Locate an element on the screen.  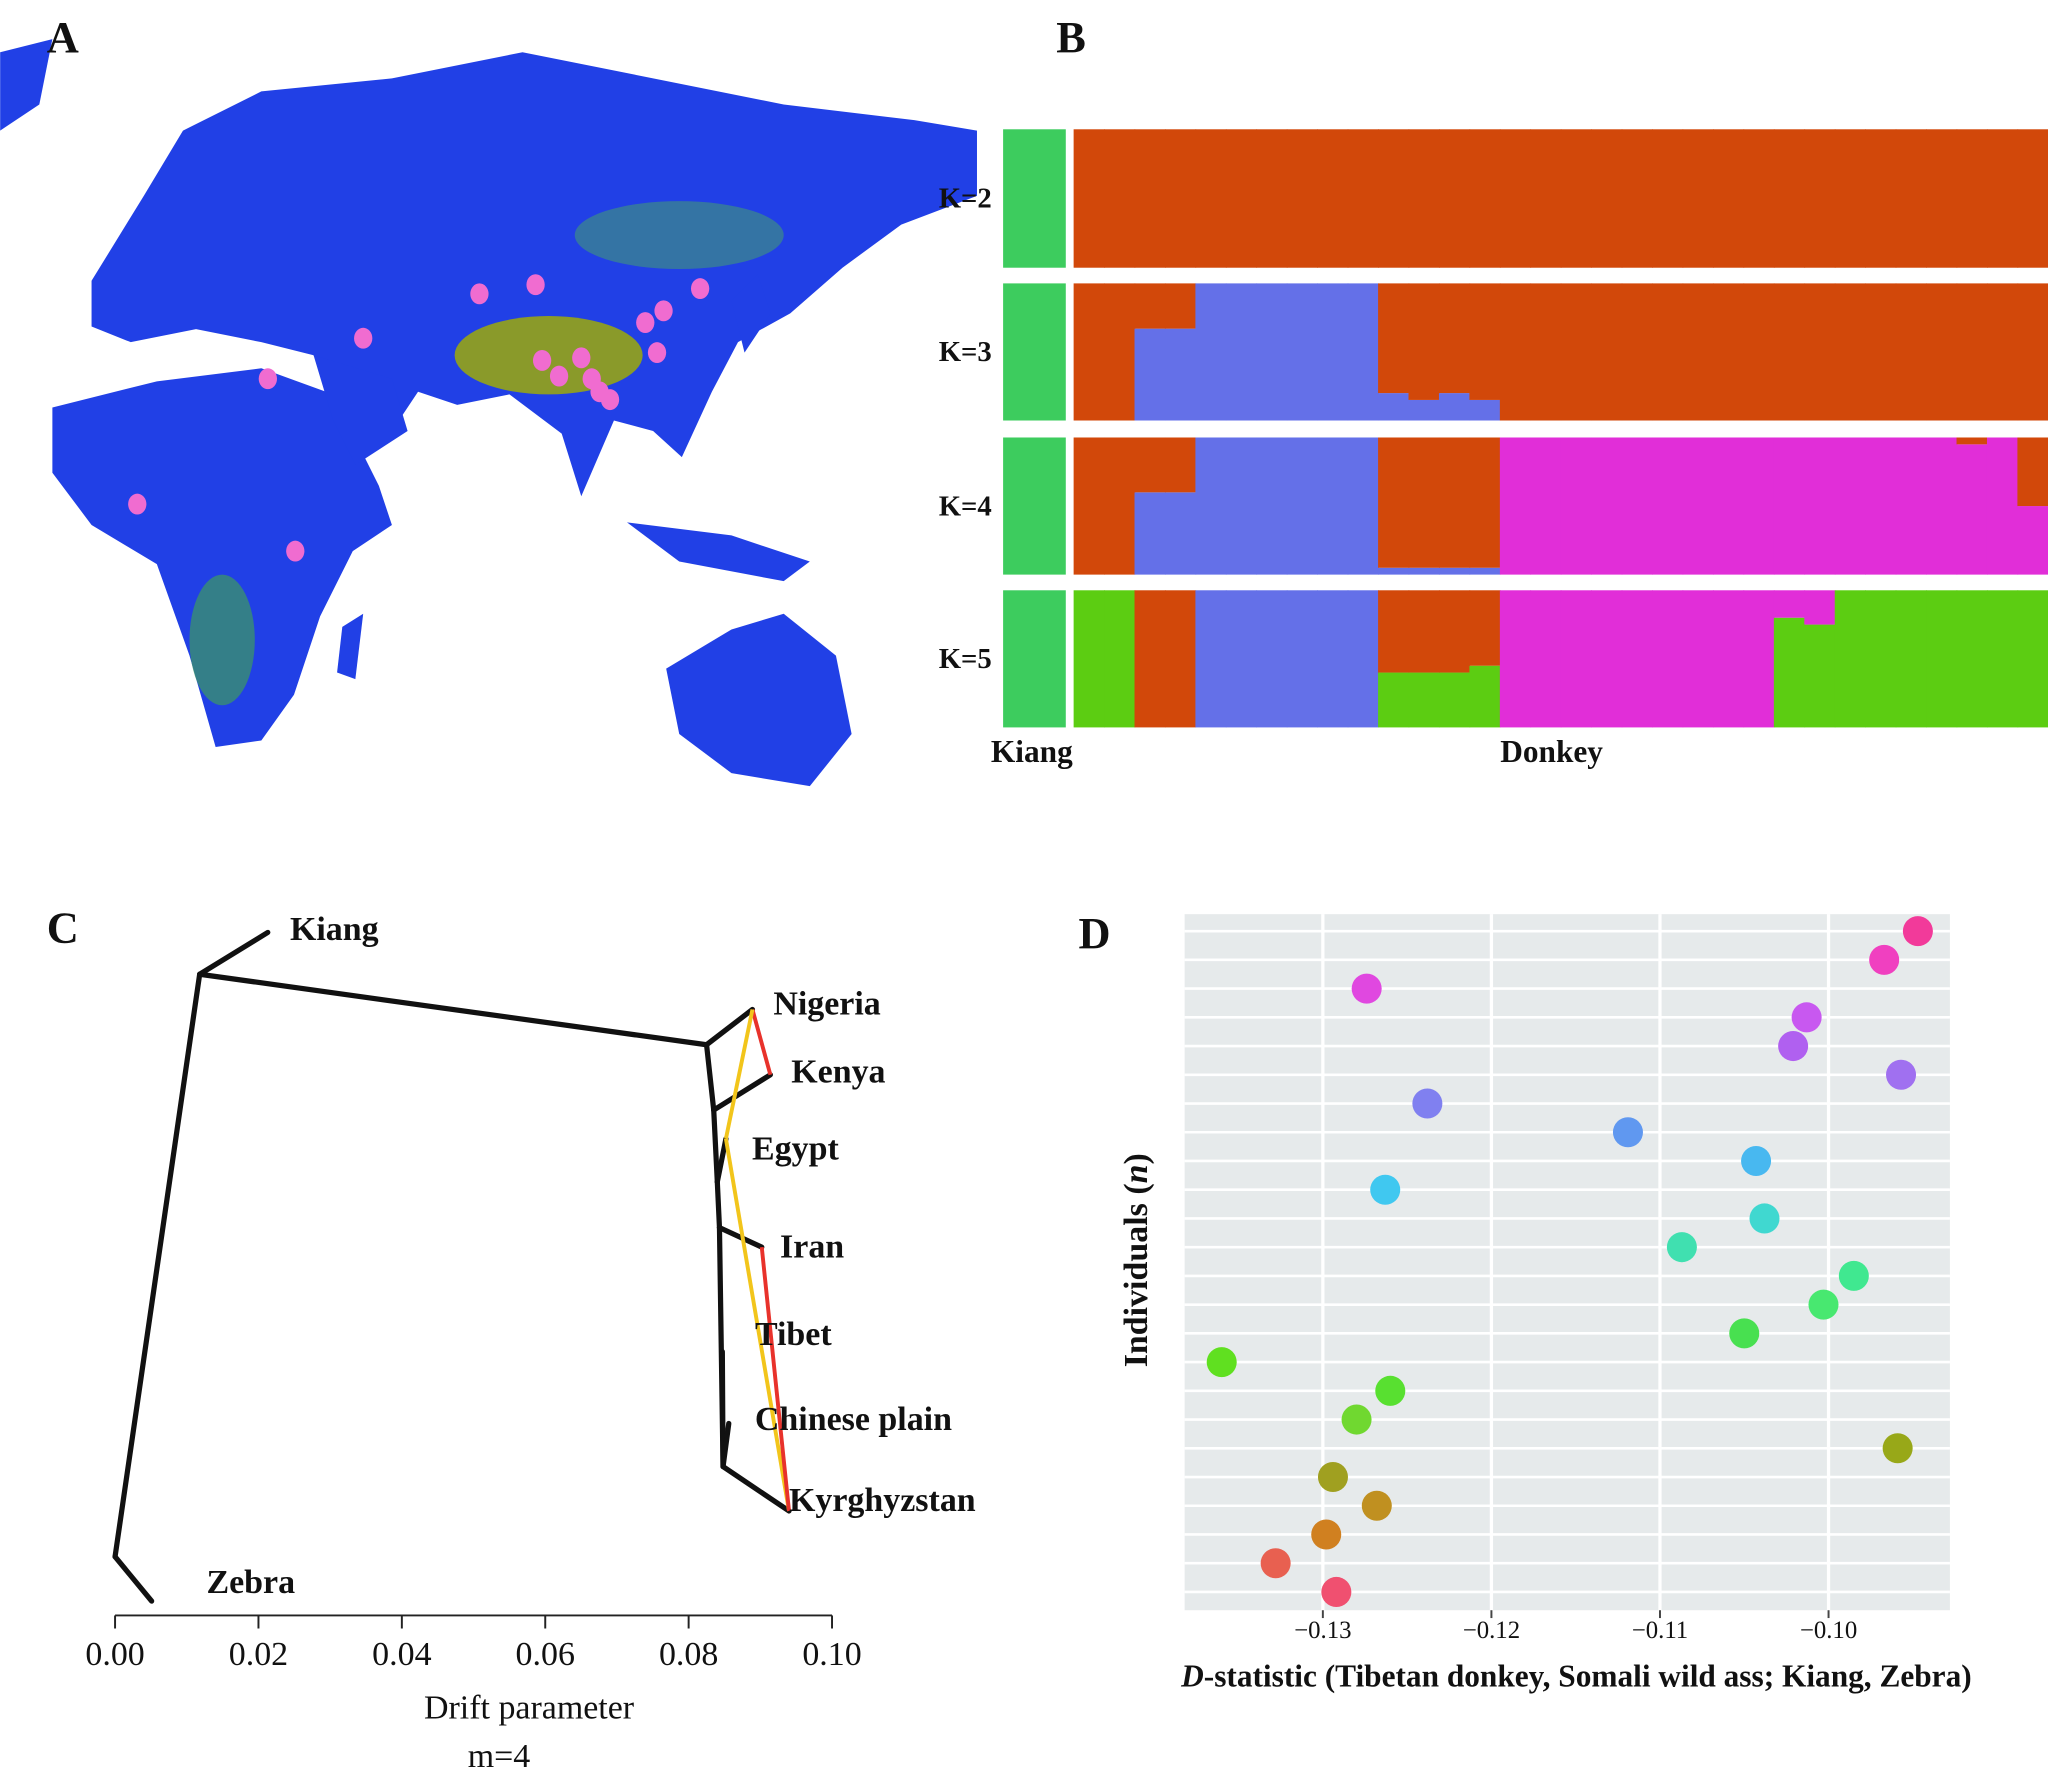
k-label: K=2 is located at coordinates (965, 199).